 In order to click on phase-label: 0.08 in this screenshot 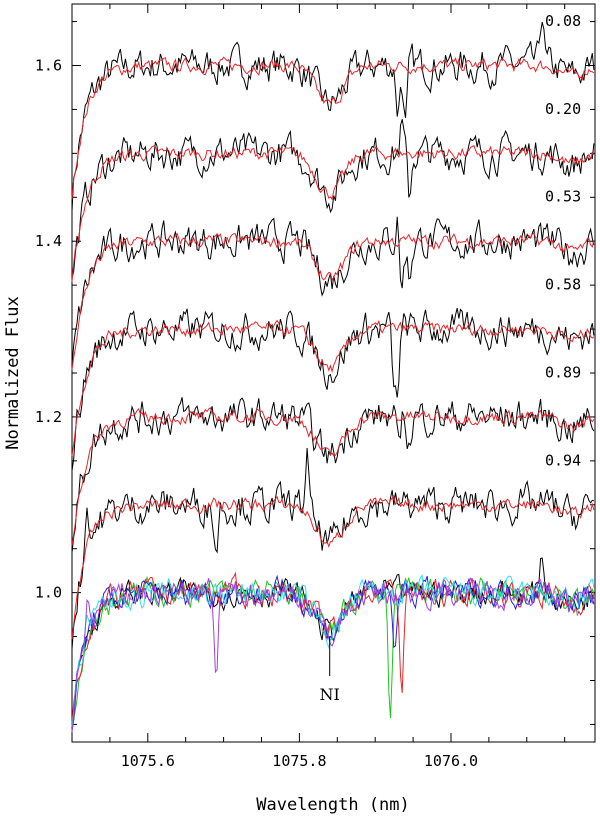, I will do `click(563, 21)`.